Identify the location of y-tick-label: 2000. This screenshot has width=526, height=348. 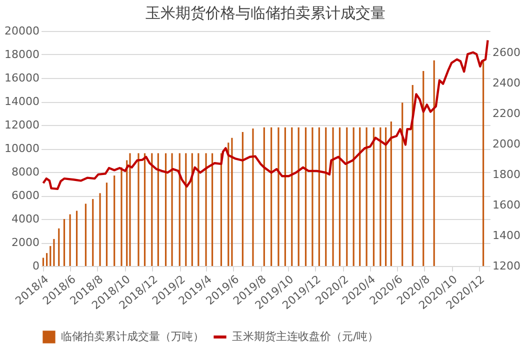
(26, 242).